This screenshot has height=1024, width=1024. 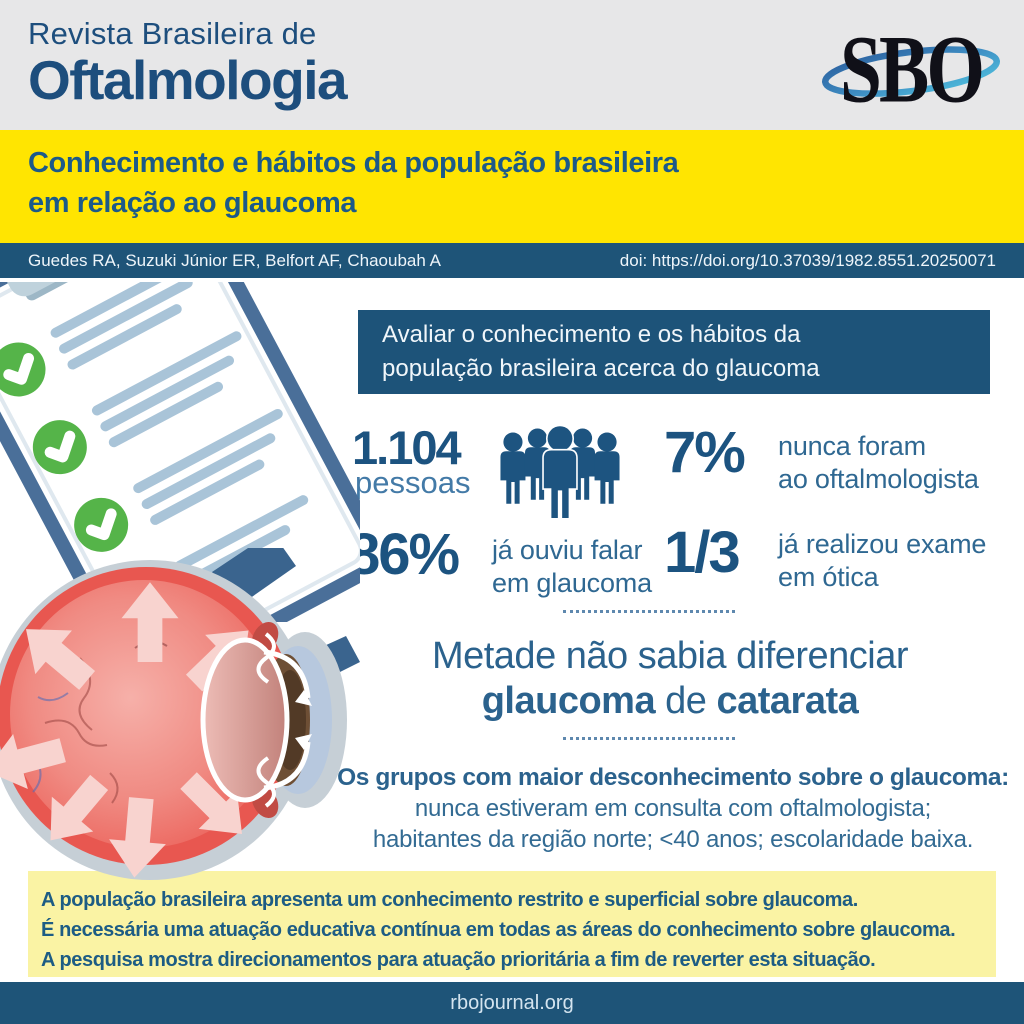 What do you see at coordinates (568, 701) in the screenshot?
I see `highlight-term-glaucoma: glaucoma` at bounding box center [568, 701].